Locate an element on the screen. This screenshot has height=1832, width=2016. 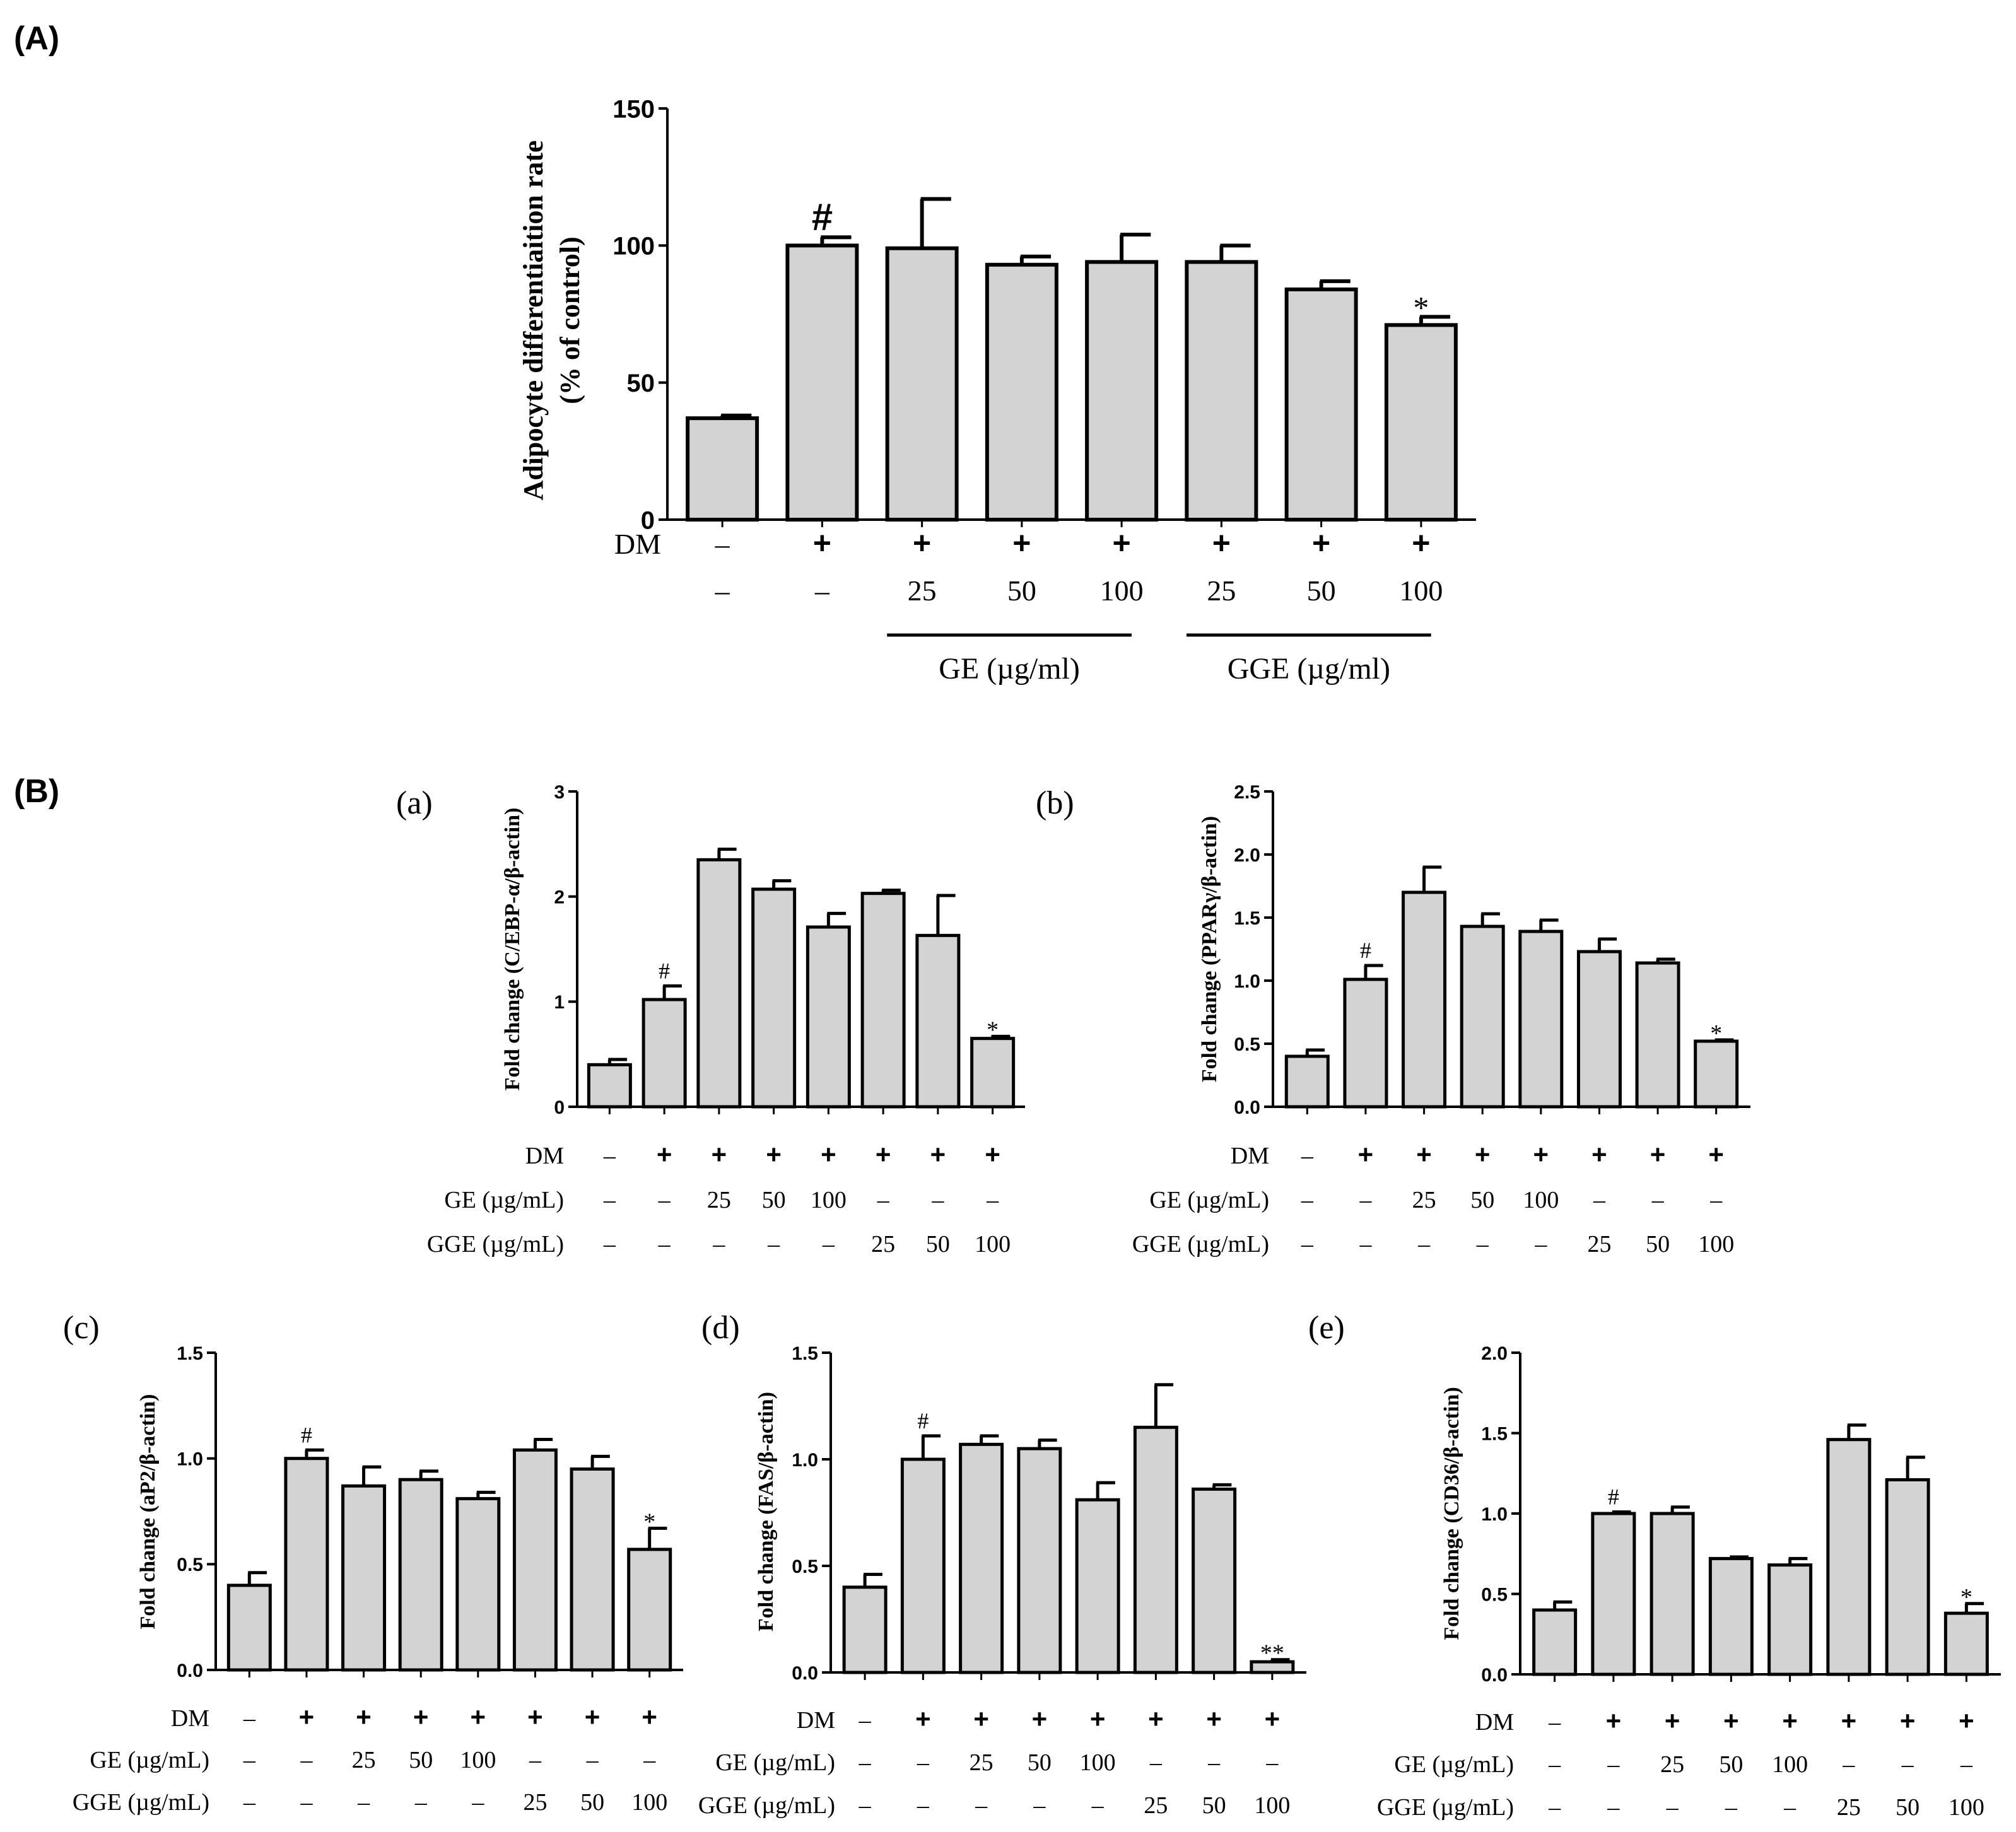
y-tick-label: 100 is located at coordinates (633, 246).